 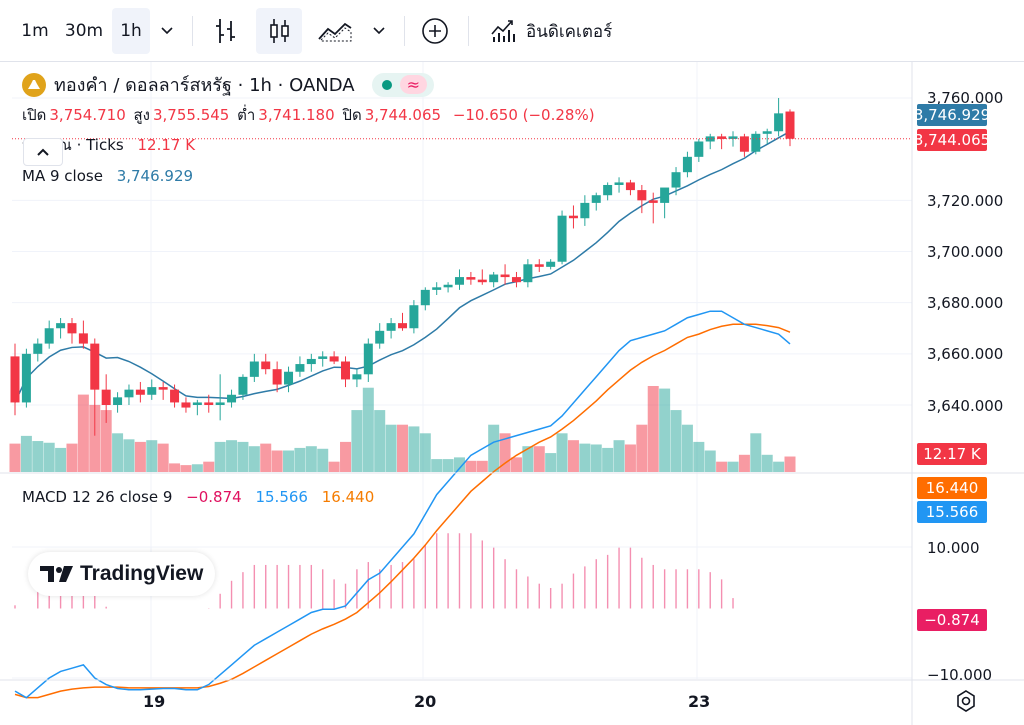 What do you see at coordinates (348, 497) in the screenshot?
I see `macd-signal-value: 16.440` at bounding box center [348, 497].